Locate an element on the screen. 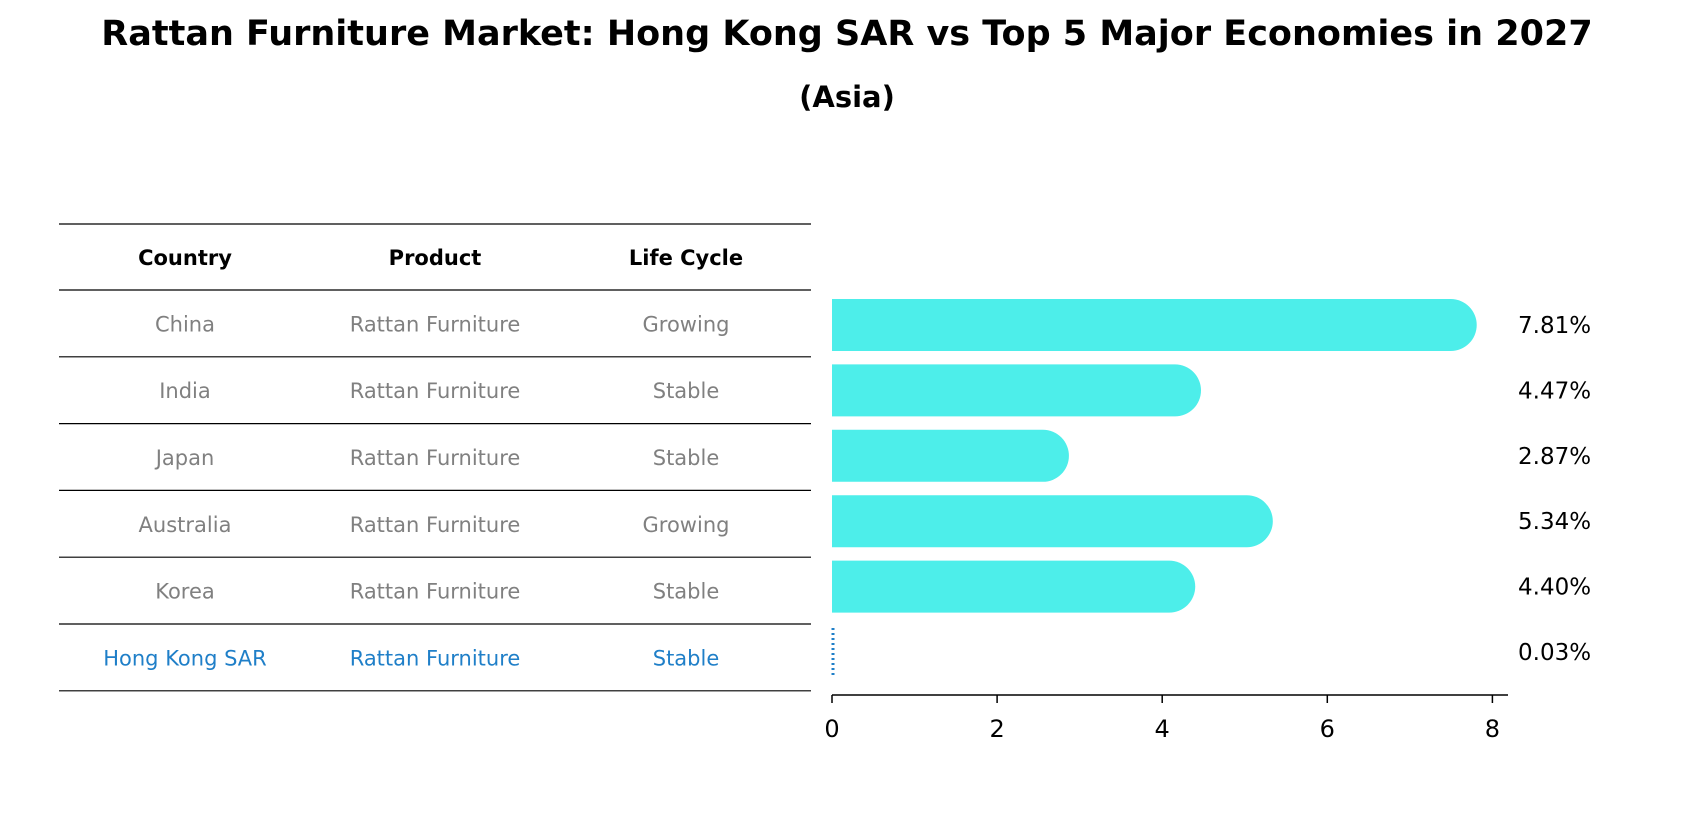 Image resolution: width=1694 pixels, height=823 pixels. table-row-japan: Japan Rattan Furniture Stable is located at coordinates (437, 458).